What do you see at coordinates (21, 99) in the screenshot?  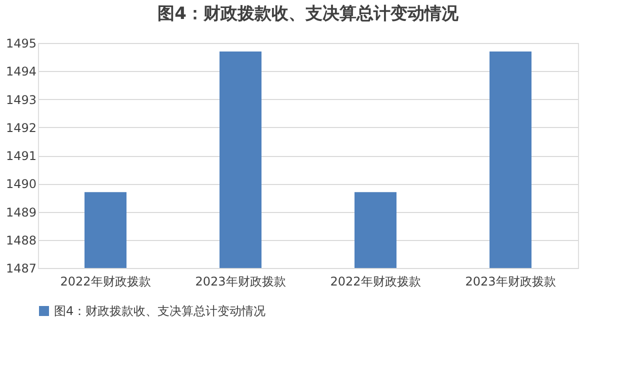 I see `y-tick-label: 1493` at bounding box center [21, 99].